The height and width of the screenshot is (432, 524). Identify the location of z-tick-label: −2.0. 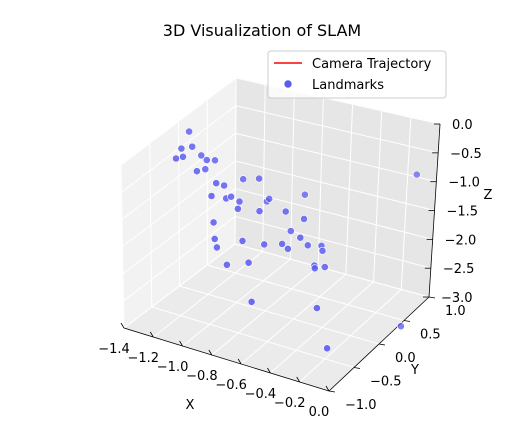
(461, 240).